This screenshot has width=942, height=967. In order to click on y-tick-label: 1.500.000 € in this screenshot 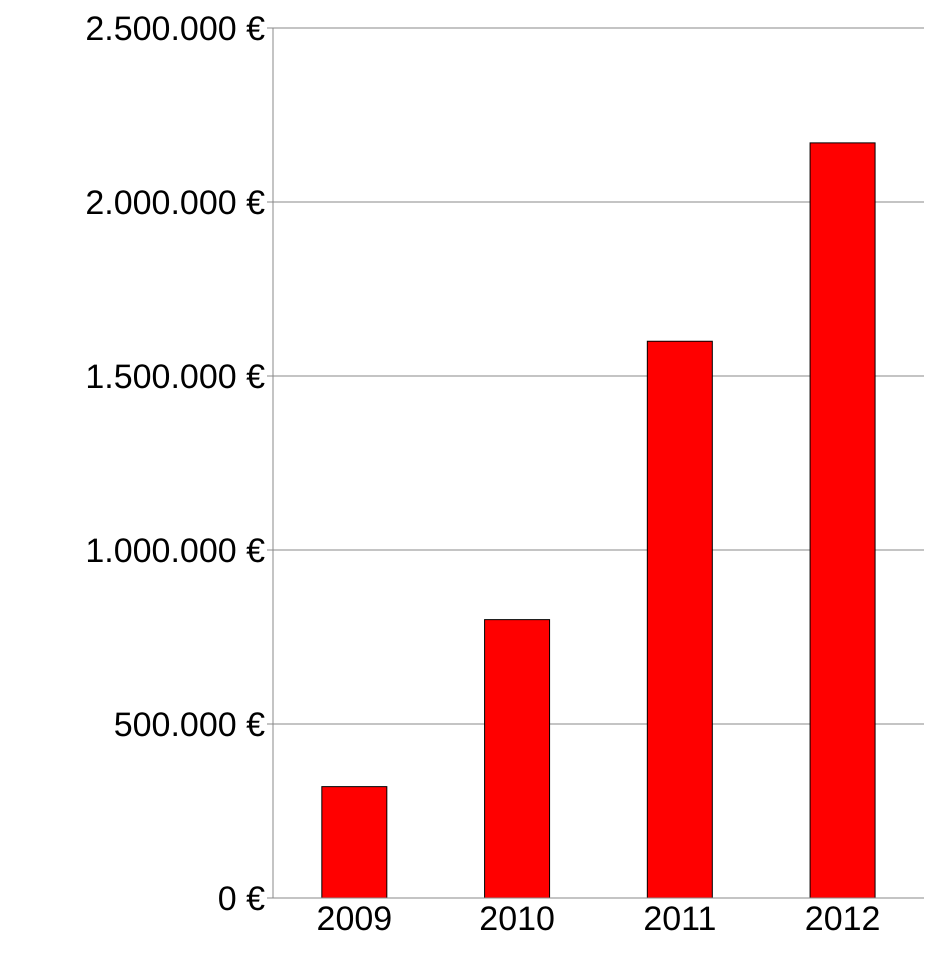, I will do `click(175, 377)`.